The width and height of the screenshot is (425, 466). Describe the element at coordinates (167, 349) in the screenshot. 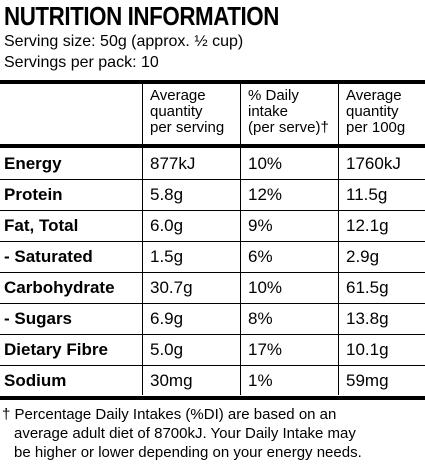

I see `per-serving-value: 5.0g` at that location.